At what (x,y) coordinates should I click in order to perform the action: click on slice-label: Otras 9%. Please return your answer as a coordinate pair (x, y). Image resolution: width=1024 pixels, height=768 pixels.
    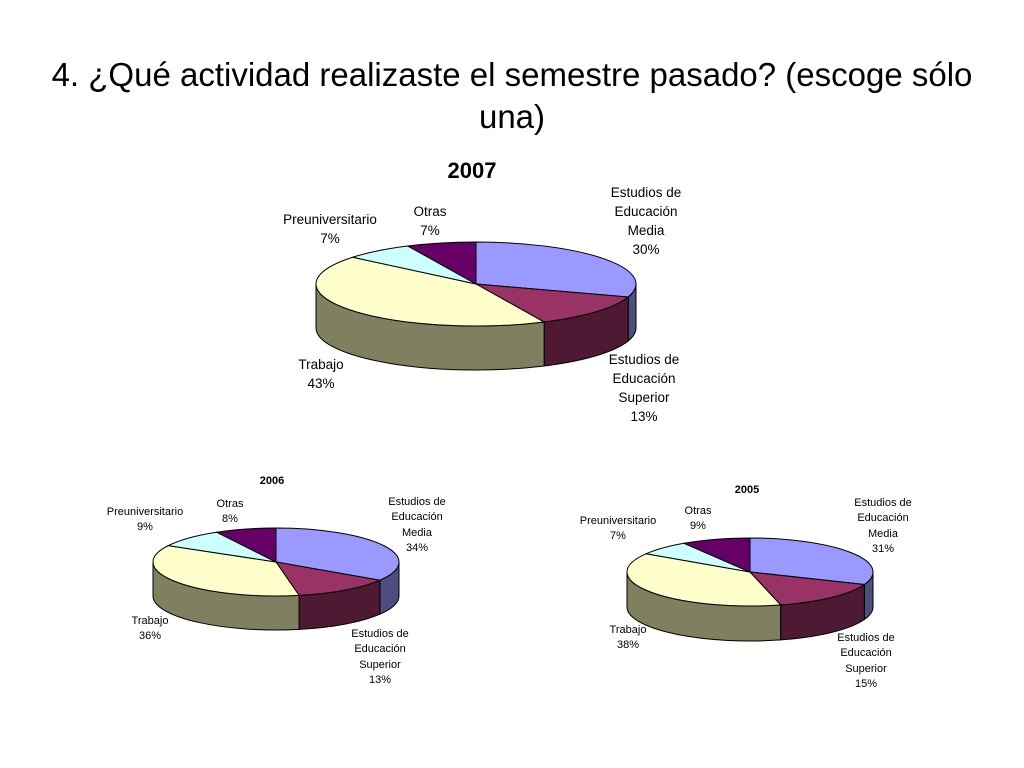
    Looking at the image, I should click on (698, 519).